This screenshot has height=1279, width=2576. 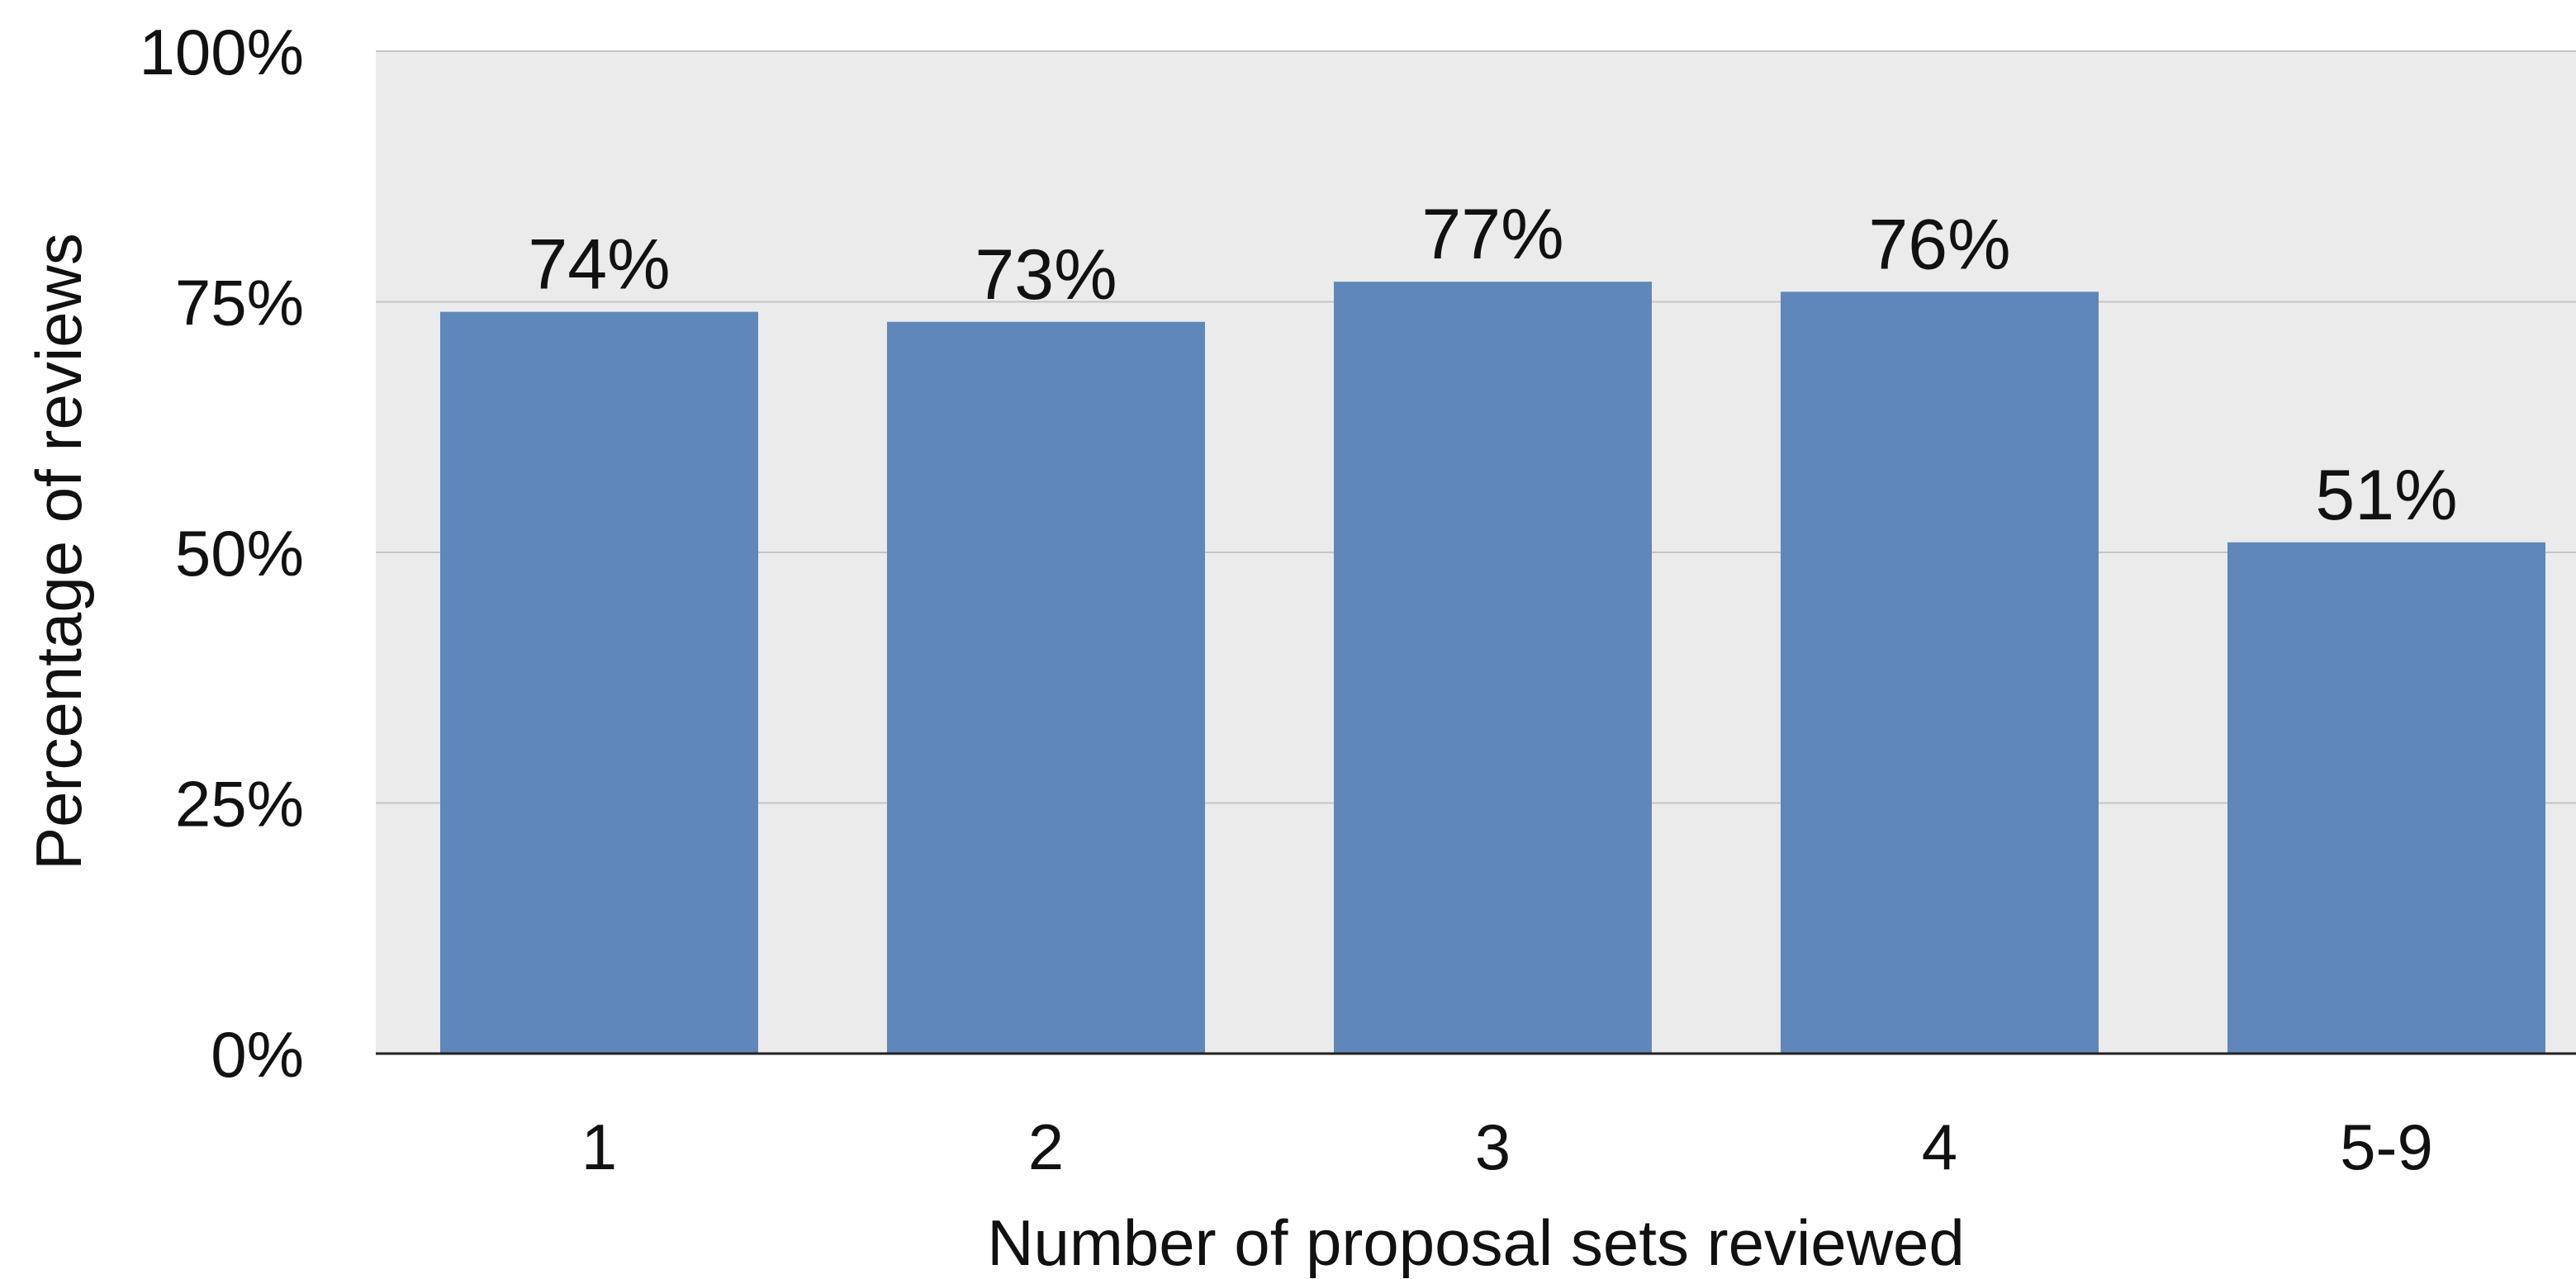 What do you see at coordinates (239, 804) in the screenshot?
I see `y-tick-label: 25%` at bounding box center [239, 804].